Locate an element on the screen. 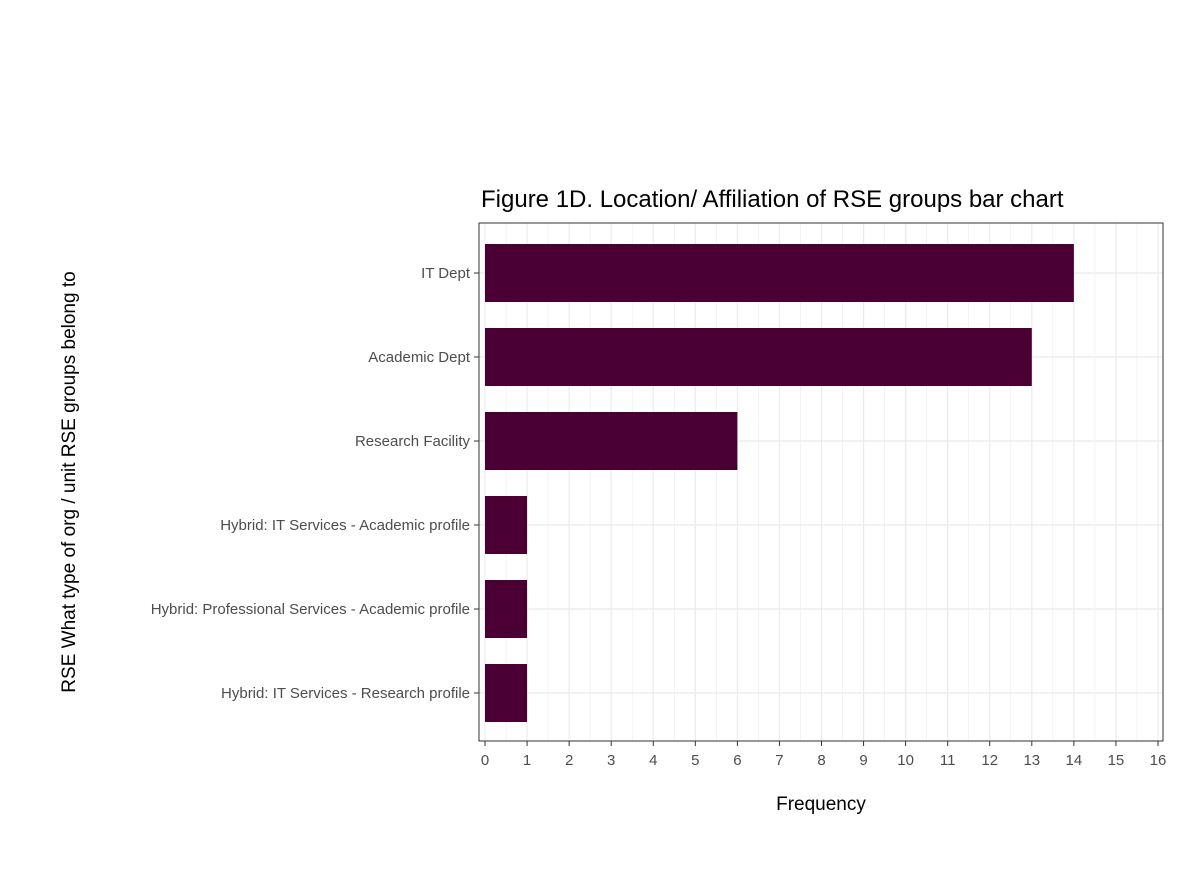 The image size is (1200, 875). x-tick-label: 12 is located at coordinates (989, 760).